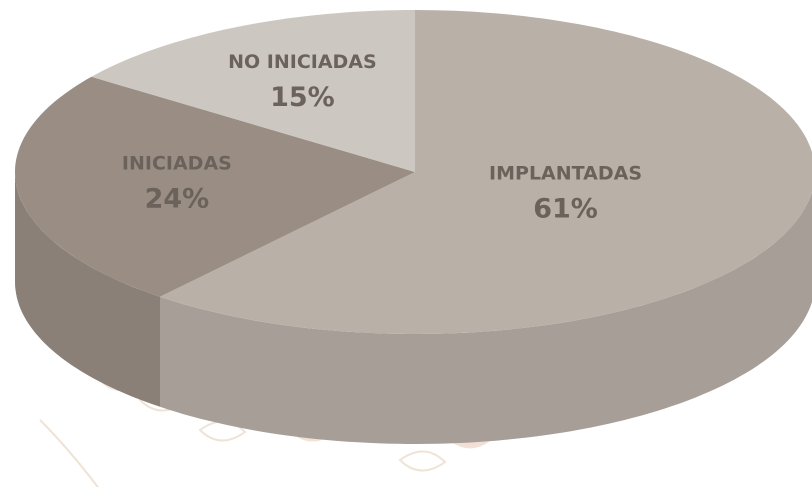 This screenshot has height=487, width=812. I want to click on slice-value-label: 24%, so click(177, 199).